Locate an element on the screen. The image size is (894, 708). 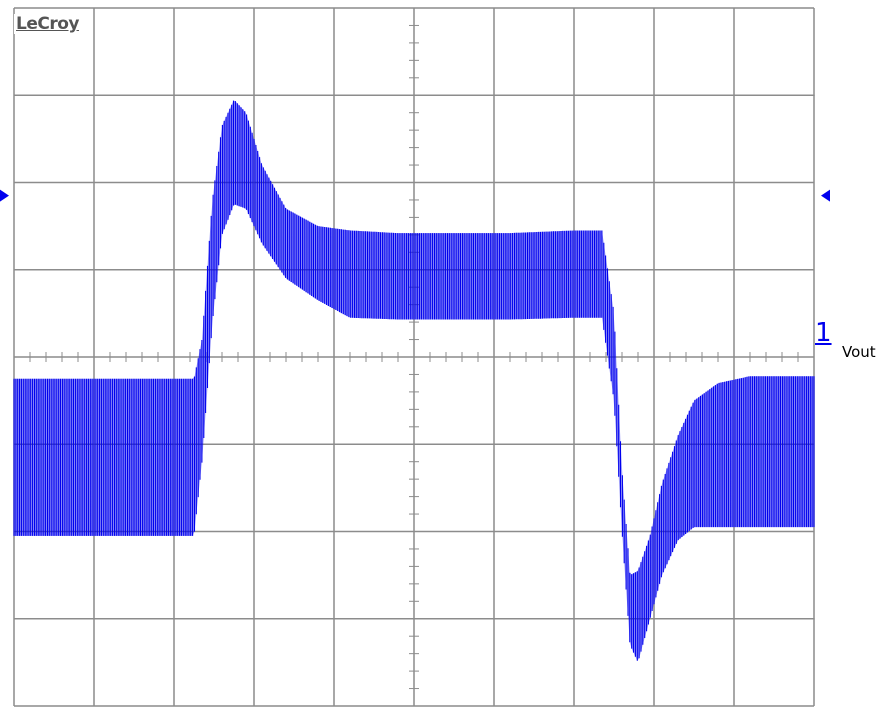
brand-logo: LeCroy is located at coordinates (47, 24).